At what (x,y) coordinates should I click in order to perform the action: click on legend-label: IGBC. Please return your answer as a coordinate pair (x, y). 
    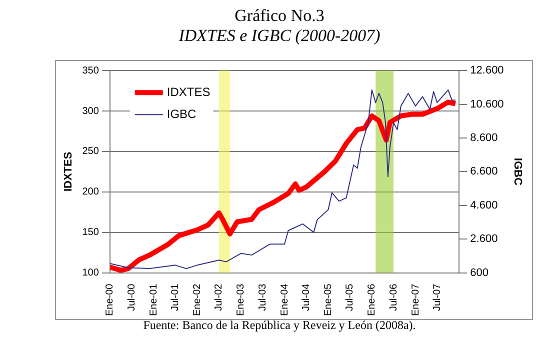
    Looking at the image, I should click on (181, 113).